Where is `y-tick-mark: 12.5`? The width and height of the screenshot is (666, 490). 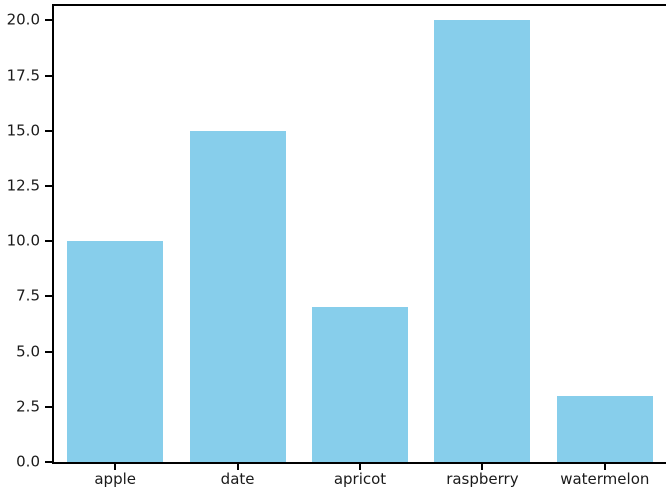 y-tick-mark: 12.5 is located at coordinates (29, 185).